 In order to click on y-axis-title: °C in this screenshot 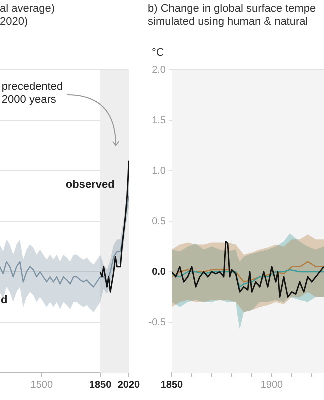, I will do `click(158, 53)`.